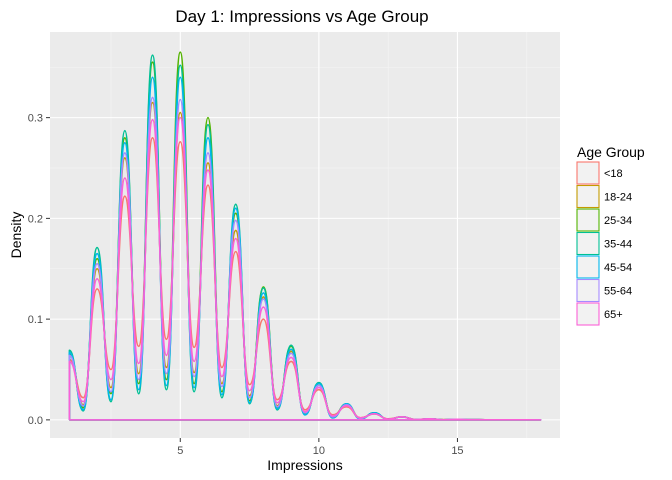  I want to click on x-tick-label: 5, so click(180, 451).